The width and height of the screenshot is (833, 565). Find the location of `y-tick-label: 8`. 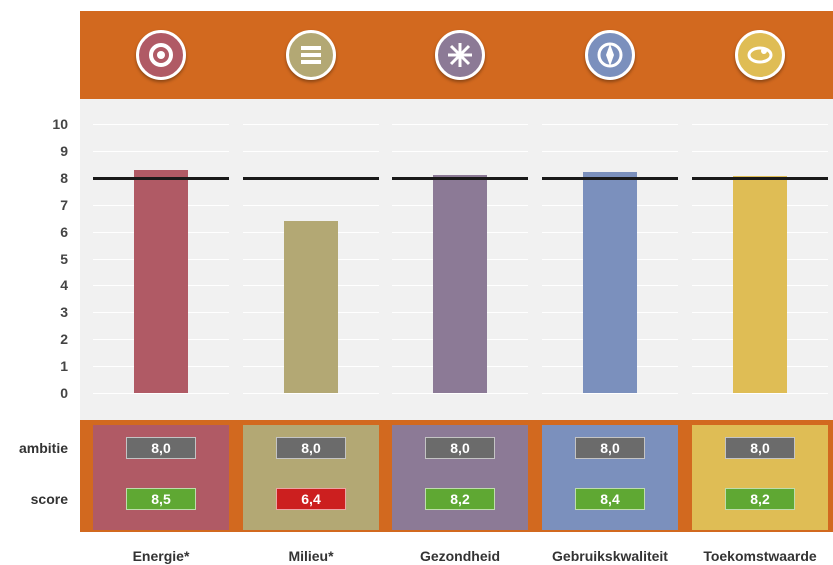

y-tick-label: 8 is located at coordinates (64, 177).